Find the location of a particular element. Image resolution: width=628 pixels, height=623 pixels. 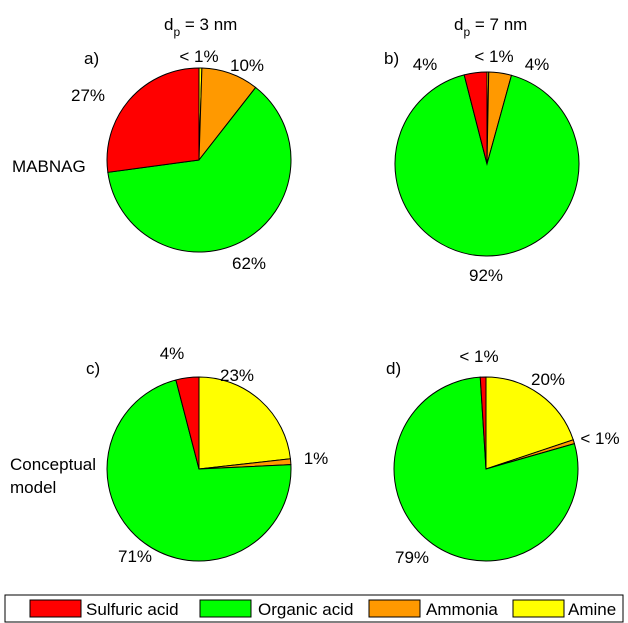

legend: Sulfuric acid Organic acid Ammonia Amine is located at coordinates (314, 608).